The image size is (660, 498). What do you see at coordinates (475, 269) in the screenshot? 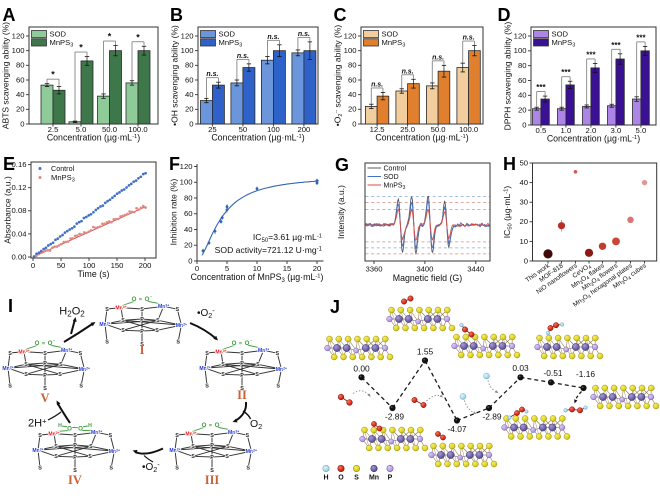
I see `svg-text: 3440` at bounding box center [475, 269].